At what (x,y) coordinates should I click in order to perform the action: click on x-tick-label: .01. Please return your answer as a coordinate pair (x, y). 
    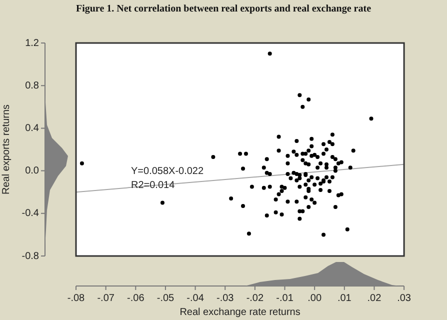
    Looking at the image, I should click on (344, 298).